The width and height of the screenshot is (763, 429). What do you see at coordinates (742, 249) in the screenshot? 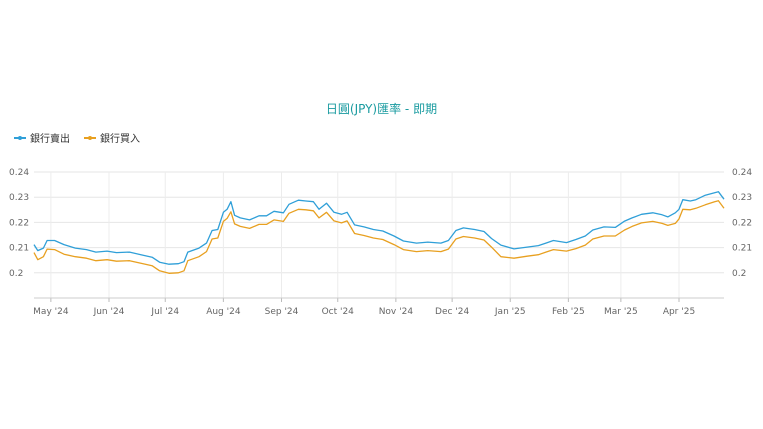
I see `y-tick-label-right: 0.21` at bounding box center [742, 249].